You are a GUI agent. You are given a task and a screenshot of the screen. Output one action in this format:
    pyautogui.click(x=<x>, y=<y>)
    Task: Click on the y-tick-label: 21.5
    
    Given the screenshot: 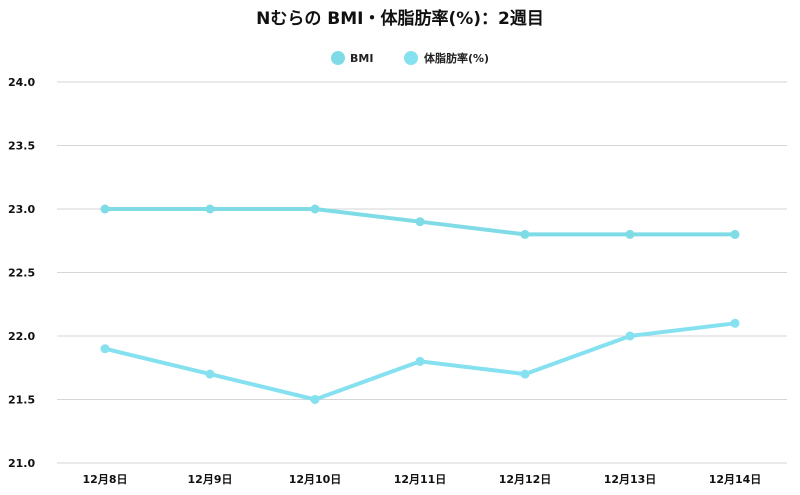 What is the action you would take?
    pyautogui.click(x=21, y=400)
    